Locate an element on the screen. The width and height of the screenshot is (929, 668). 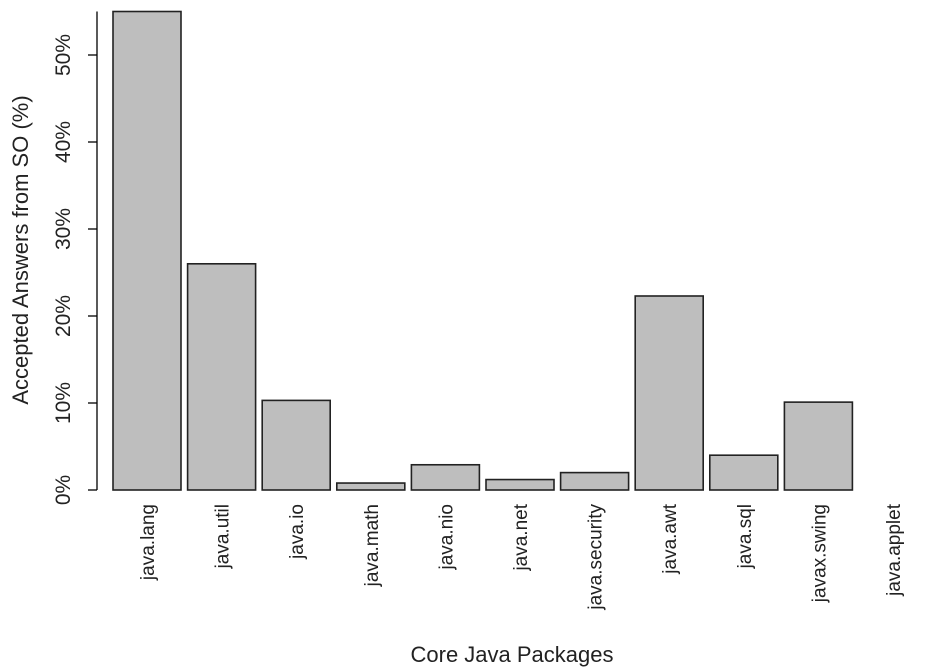
bar-java-awt is located at coordinates (669, 393).